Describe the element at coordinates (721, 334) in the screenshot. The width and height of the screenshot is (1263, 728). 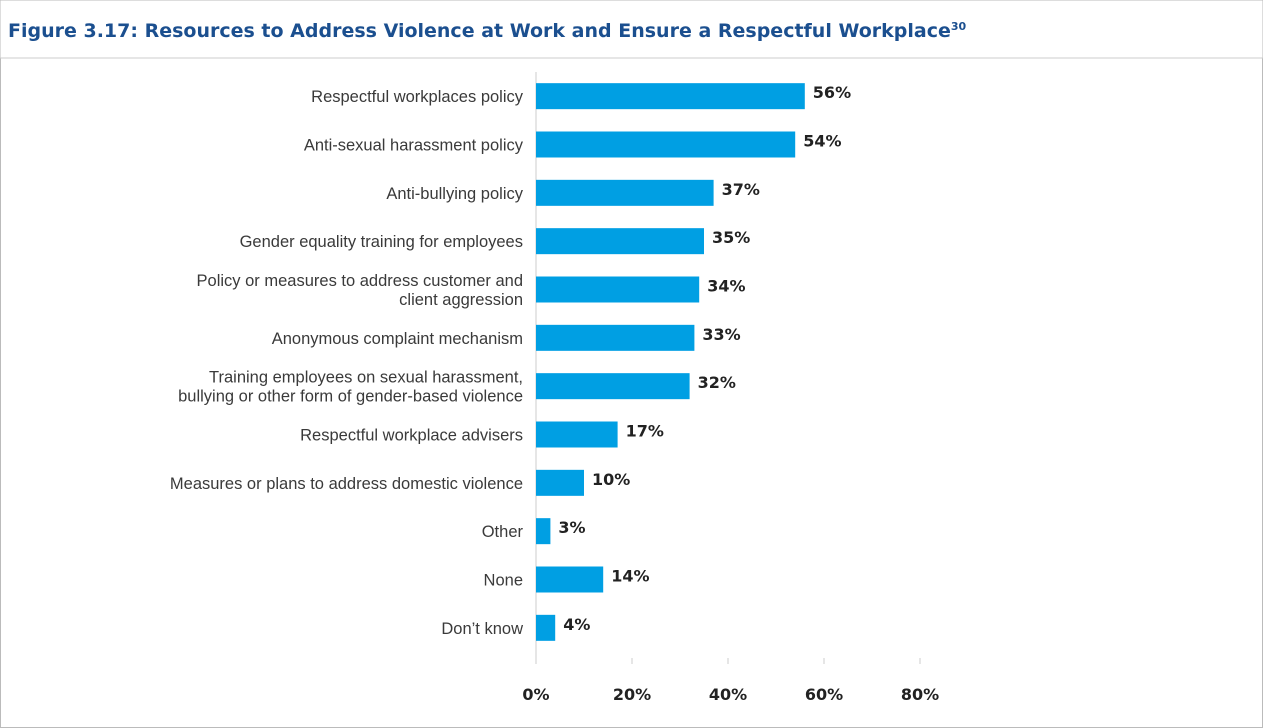
I see `value-label: 33%` at that location.